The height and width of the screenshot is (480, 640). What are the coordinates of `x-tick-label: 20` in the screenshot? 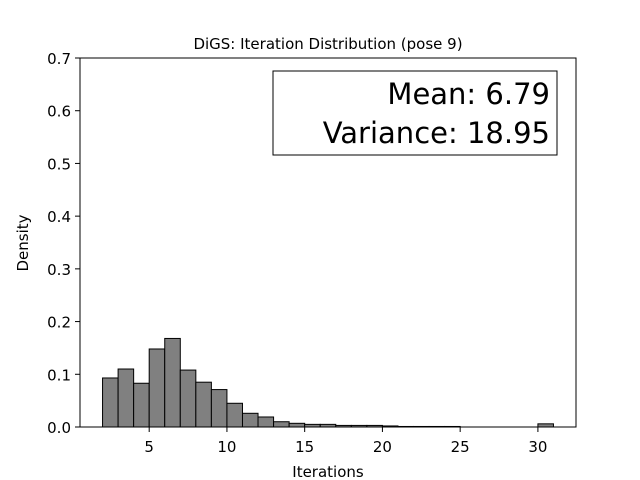 It's located at (382, 447).